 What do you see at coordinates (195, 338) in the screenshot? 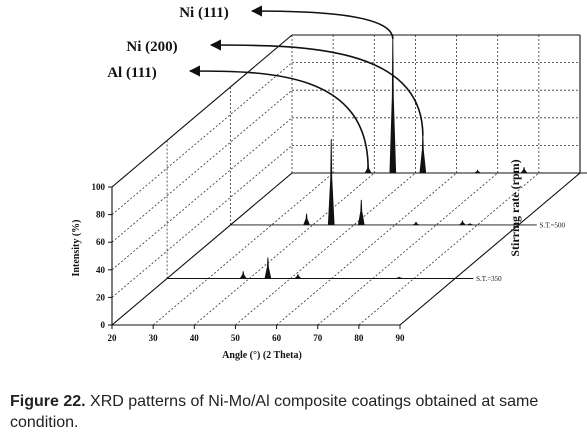
I see `x-tick-label: 40` at bounding box center [195, 338].